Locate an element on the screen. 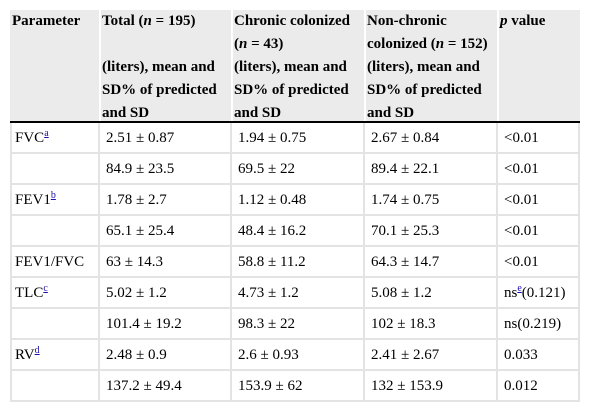  header-parameter-label: Parameter is located at coordinates (46, 21).